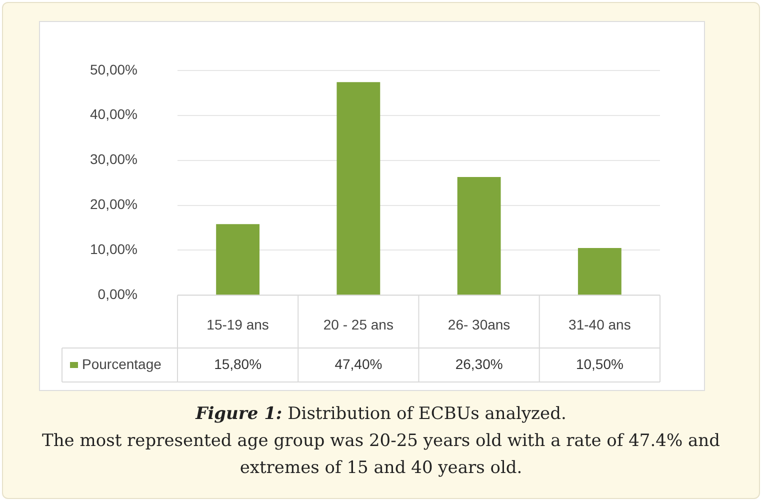 The width and height of the screenshot is (762, 501). Describe the element at coordinates (114, 204) in the screenshot. I see `y-tick-label: 20,00%` at that location.